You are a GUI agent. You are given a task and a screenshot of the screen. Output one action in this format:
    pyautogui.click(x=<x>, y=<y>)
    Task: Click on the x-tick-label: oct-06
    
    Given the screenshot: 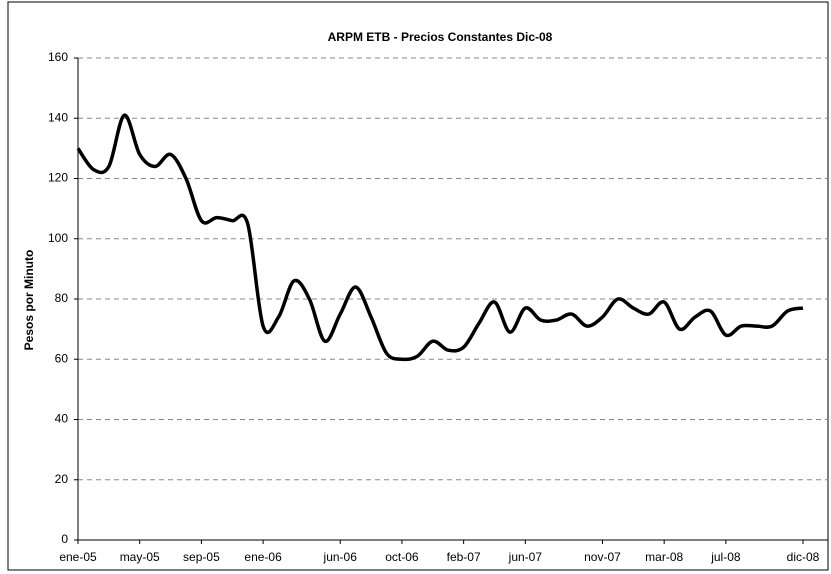 What is the action you would take?
    pyautogui.click(x=402, y=557)
    